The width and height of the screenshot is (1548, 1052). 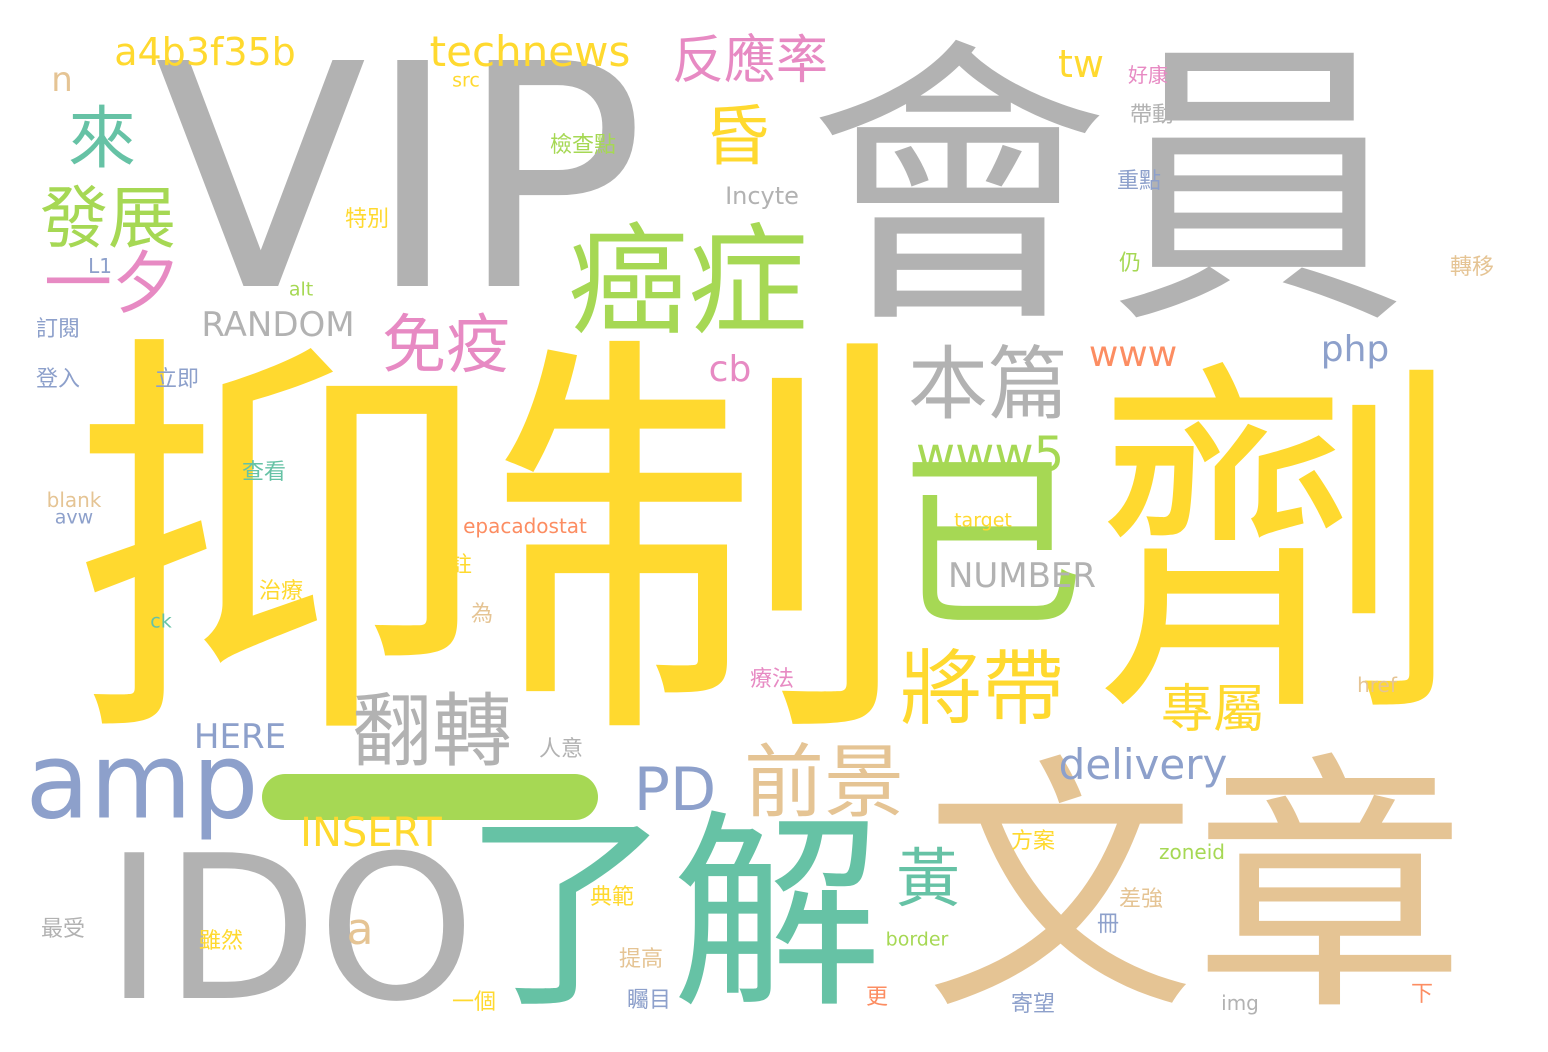 What do you see at coordinates (877, 997) in the screenshot?
I see `word-geng: 更` at bounding box center [877, 997].